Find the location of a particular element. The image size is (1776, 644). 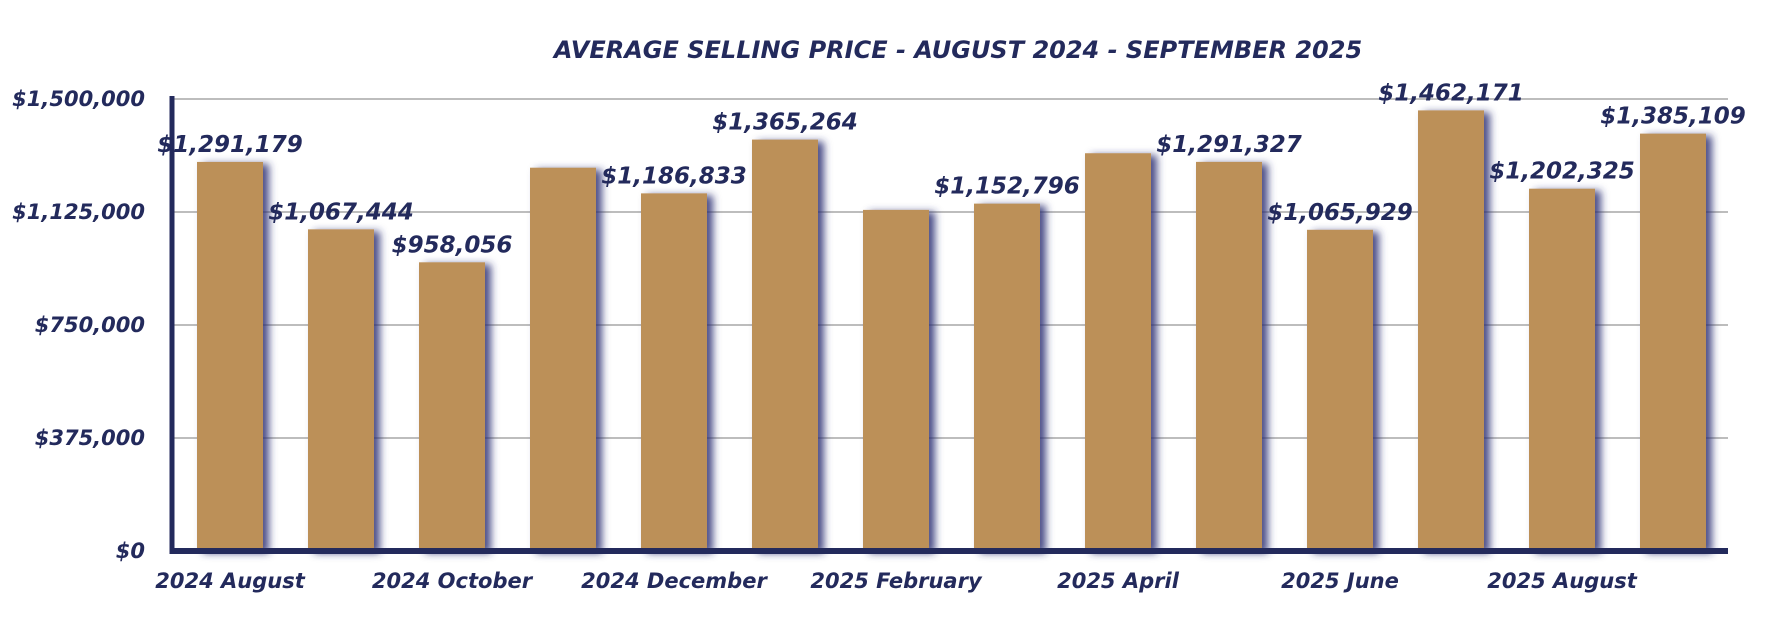

data-label: $1,365,264 is located at coordinates (785, 123).